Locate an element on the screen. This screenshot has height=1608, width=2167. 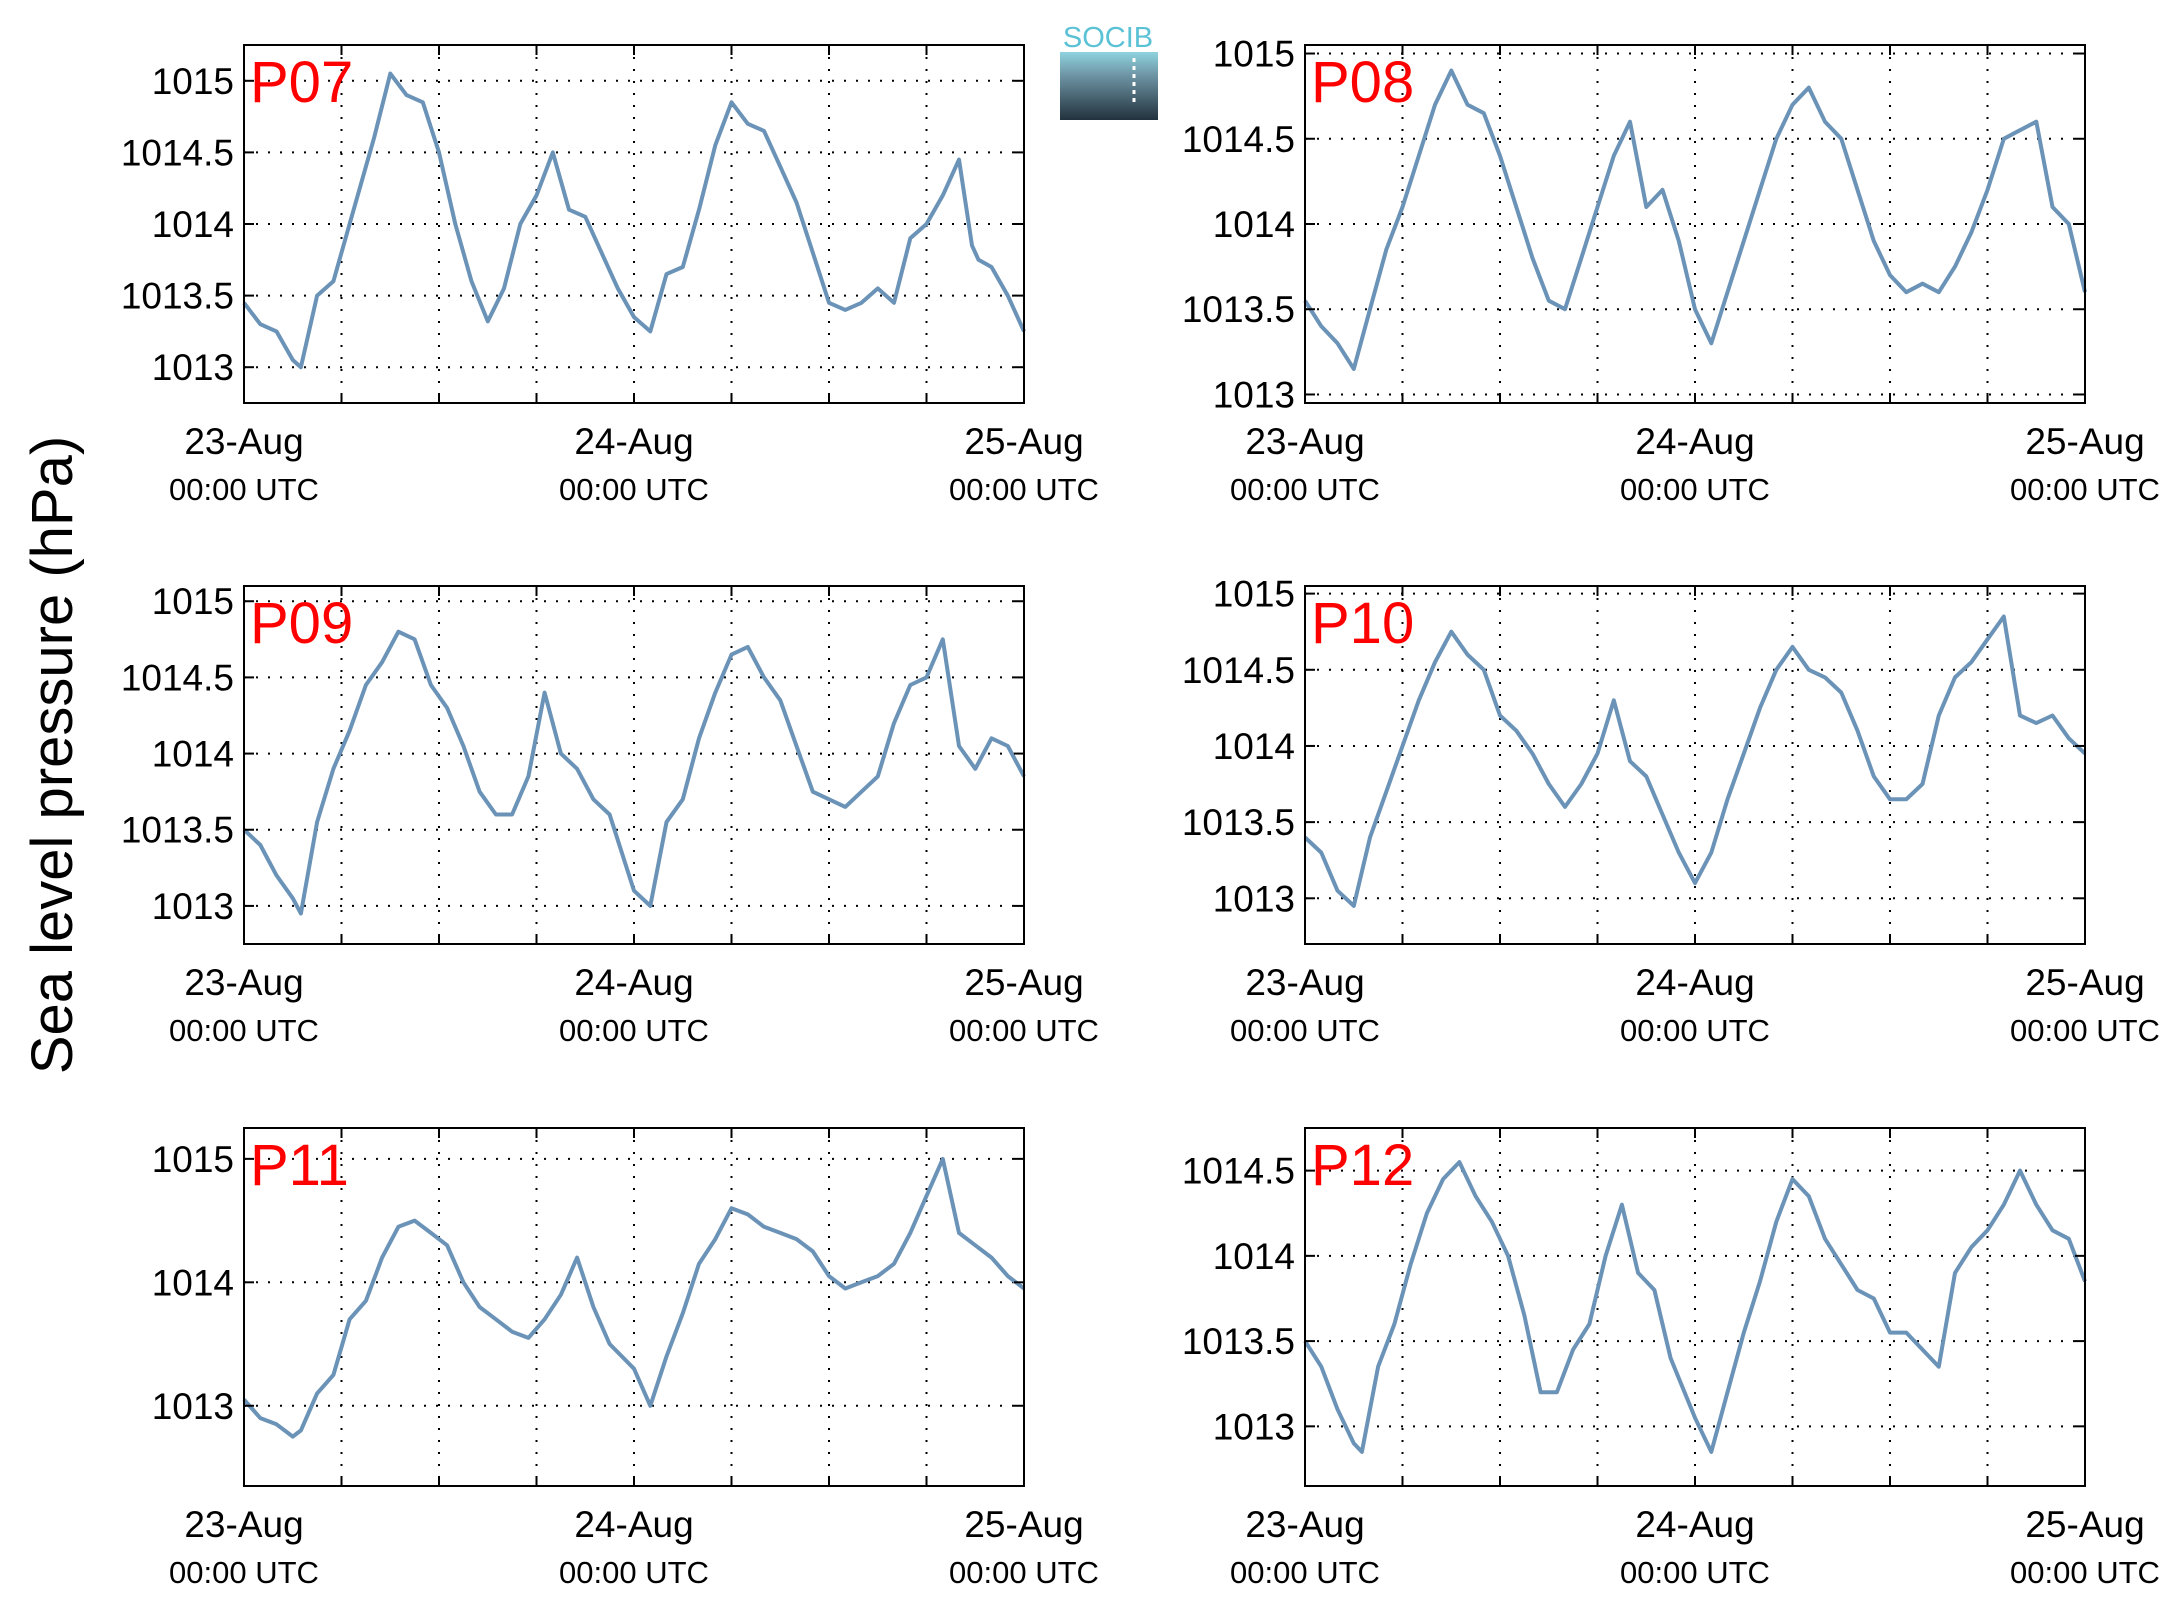
logo-block is located at coordinates (1109, 86).